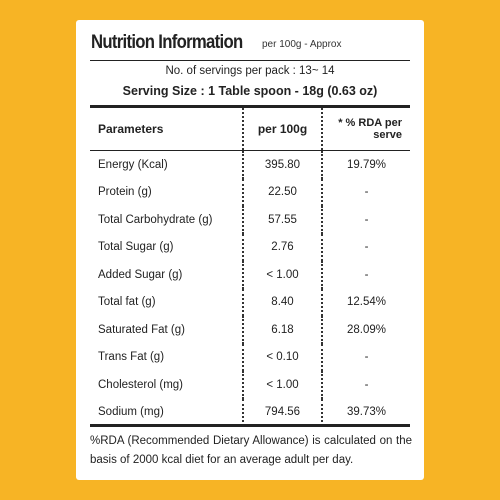 The image size is (500, 500). What do you see at coordinates (282, 247) in the screenshot?
I see `table-cell: 2.76` at bounding box center [282, 247].